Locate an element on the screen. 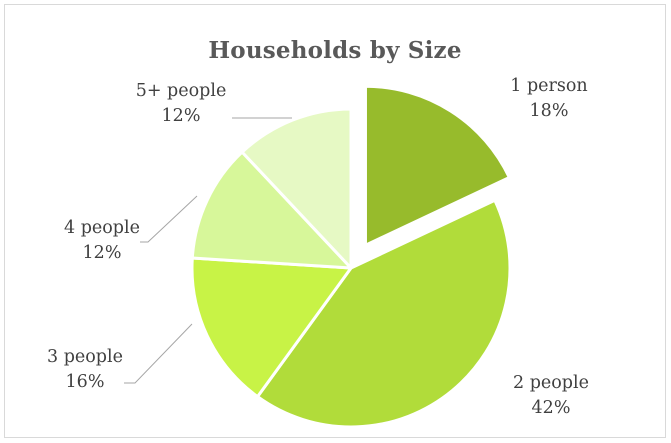 This screenshot has width=671, height=443. slice-label-2-people: 2 people is located at coordinates (551, 383).